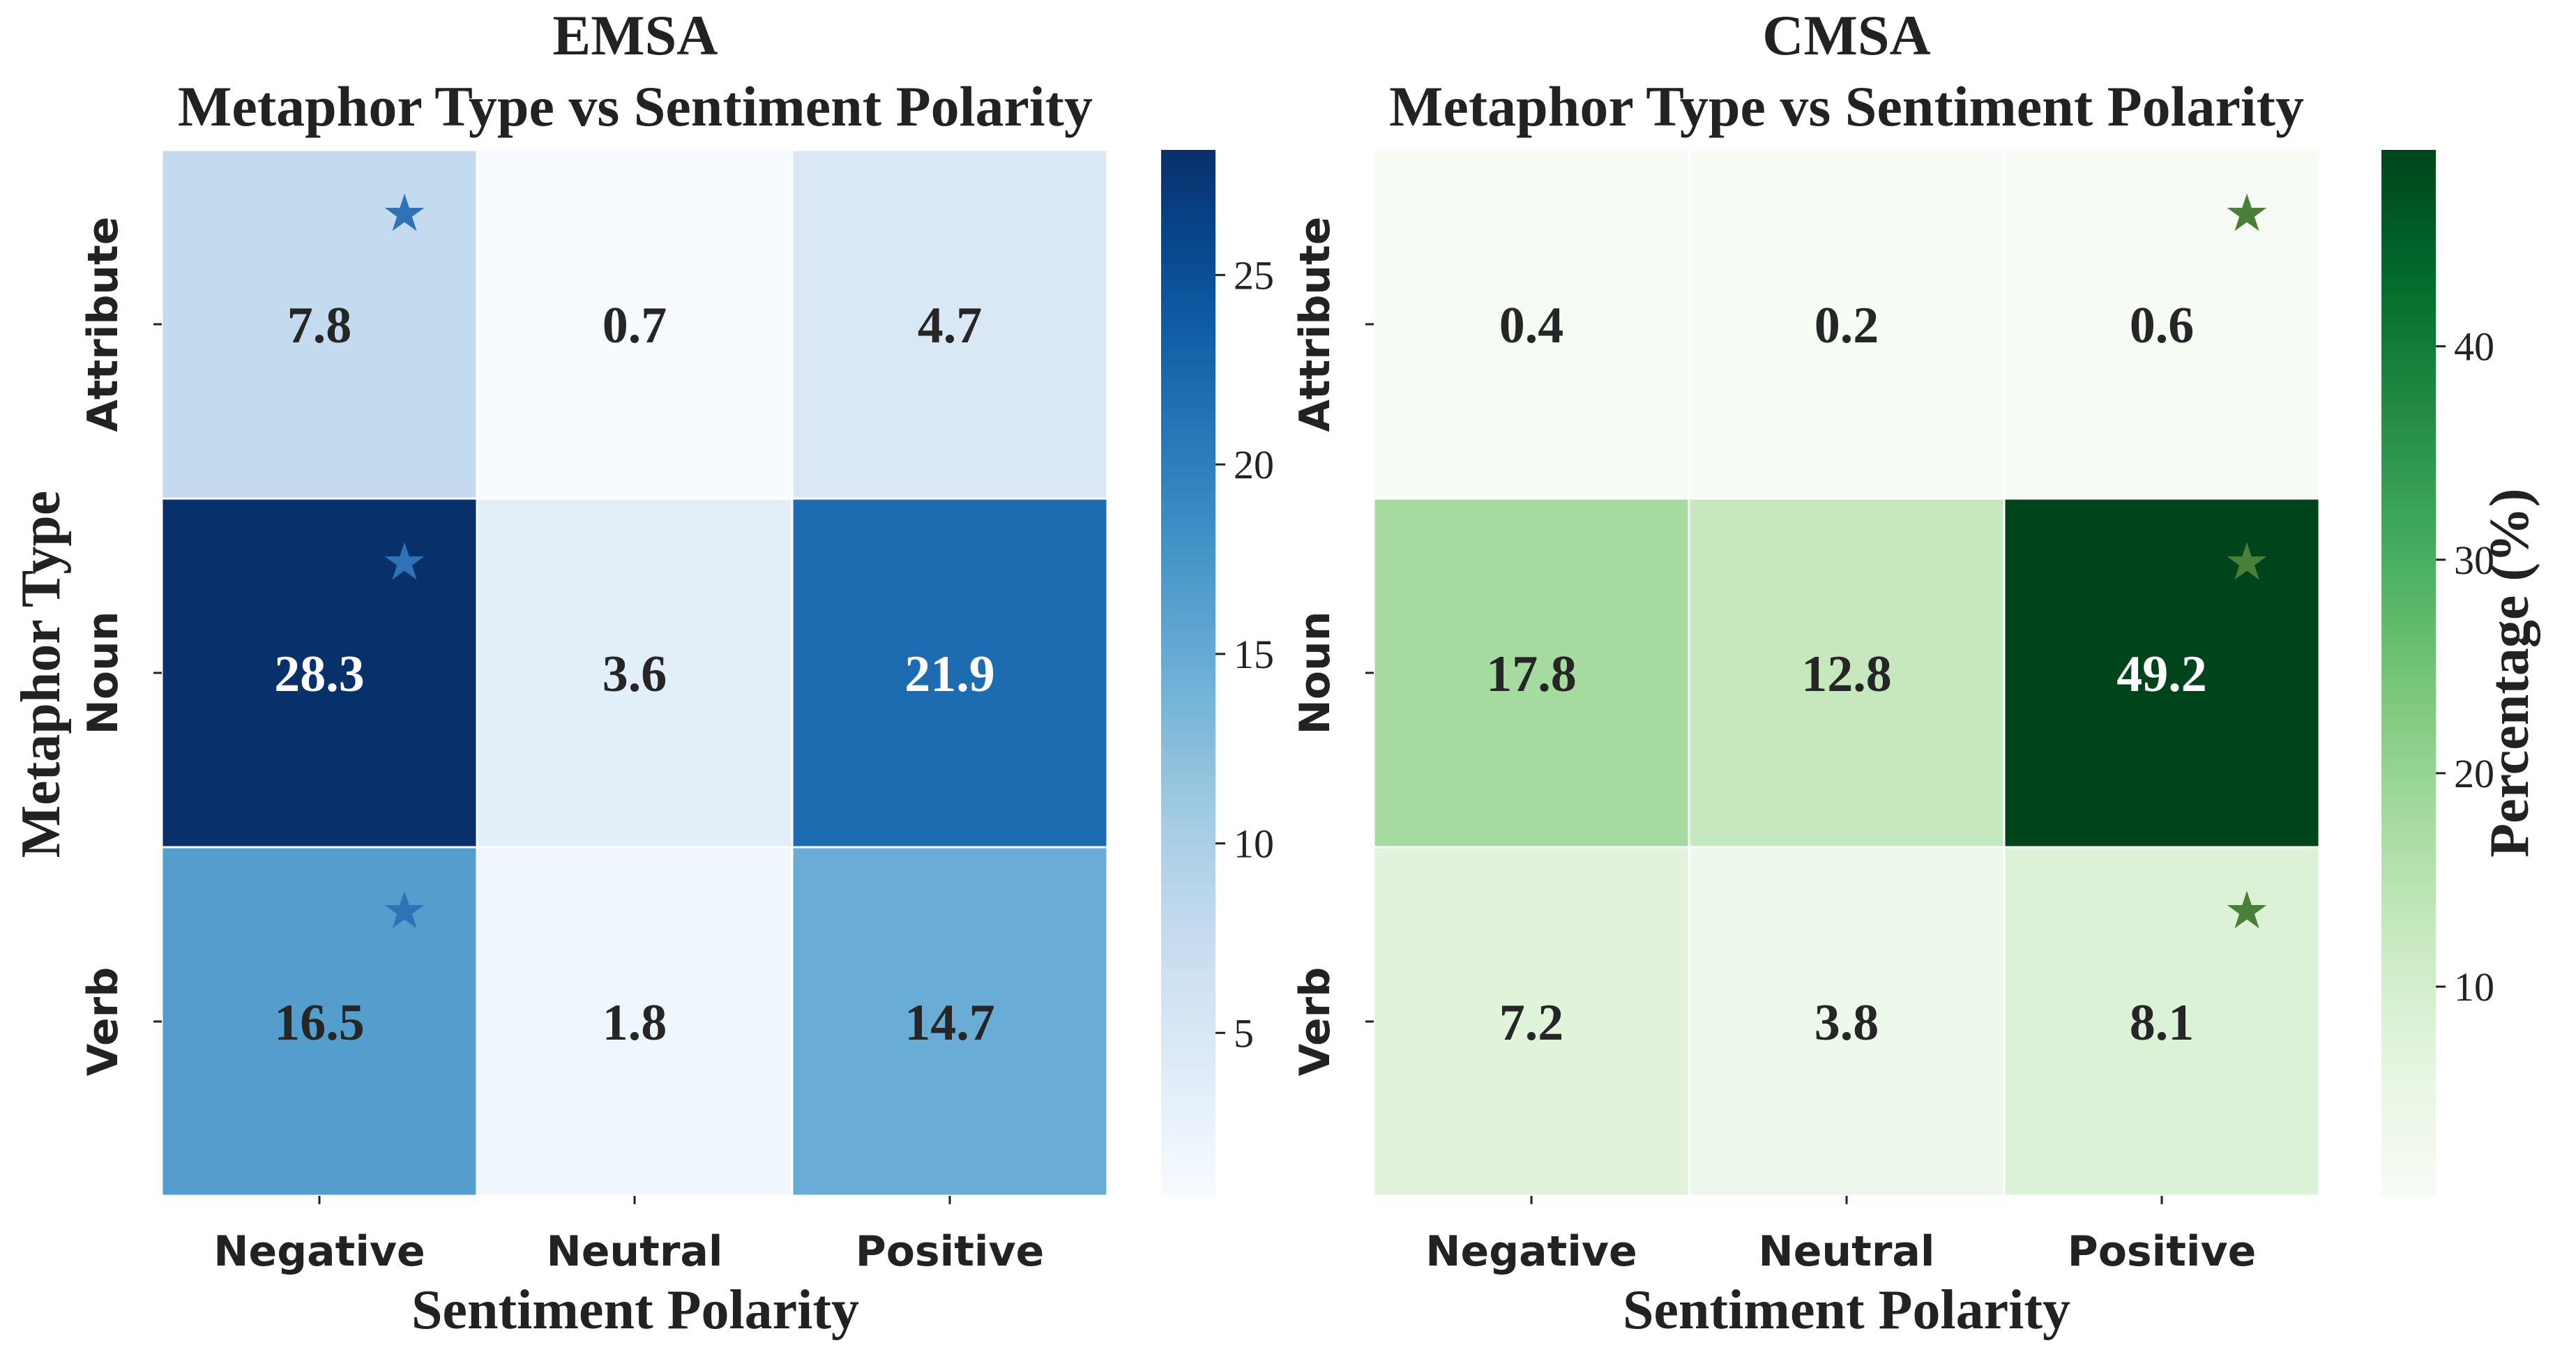 This screenshot has height=1359, width=2576. I want to click on cell-value-label: 8.1, so click(2162, 1023).